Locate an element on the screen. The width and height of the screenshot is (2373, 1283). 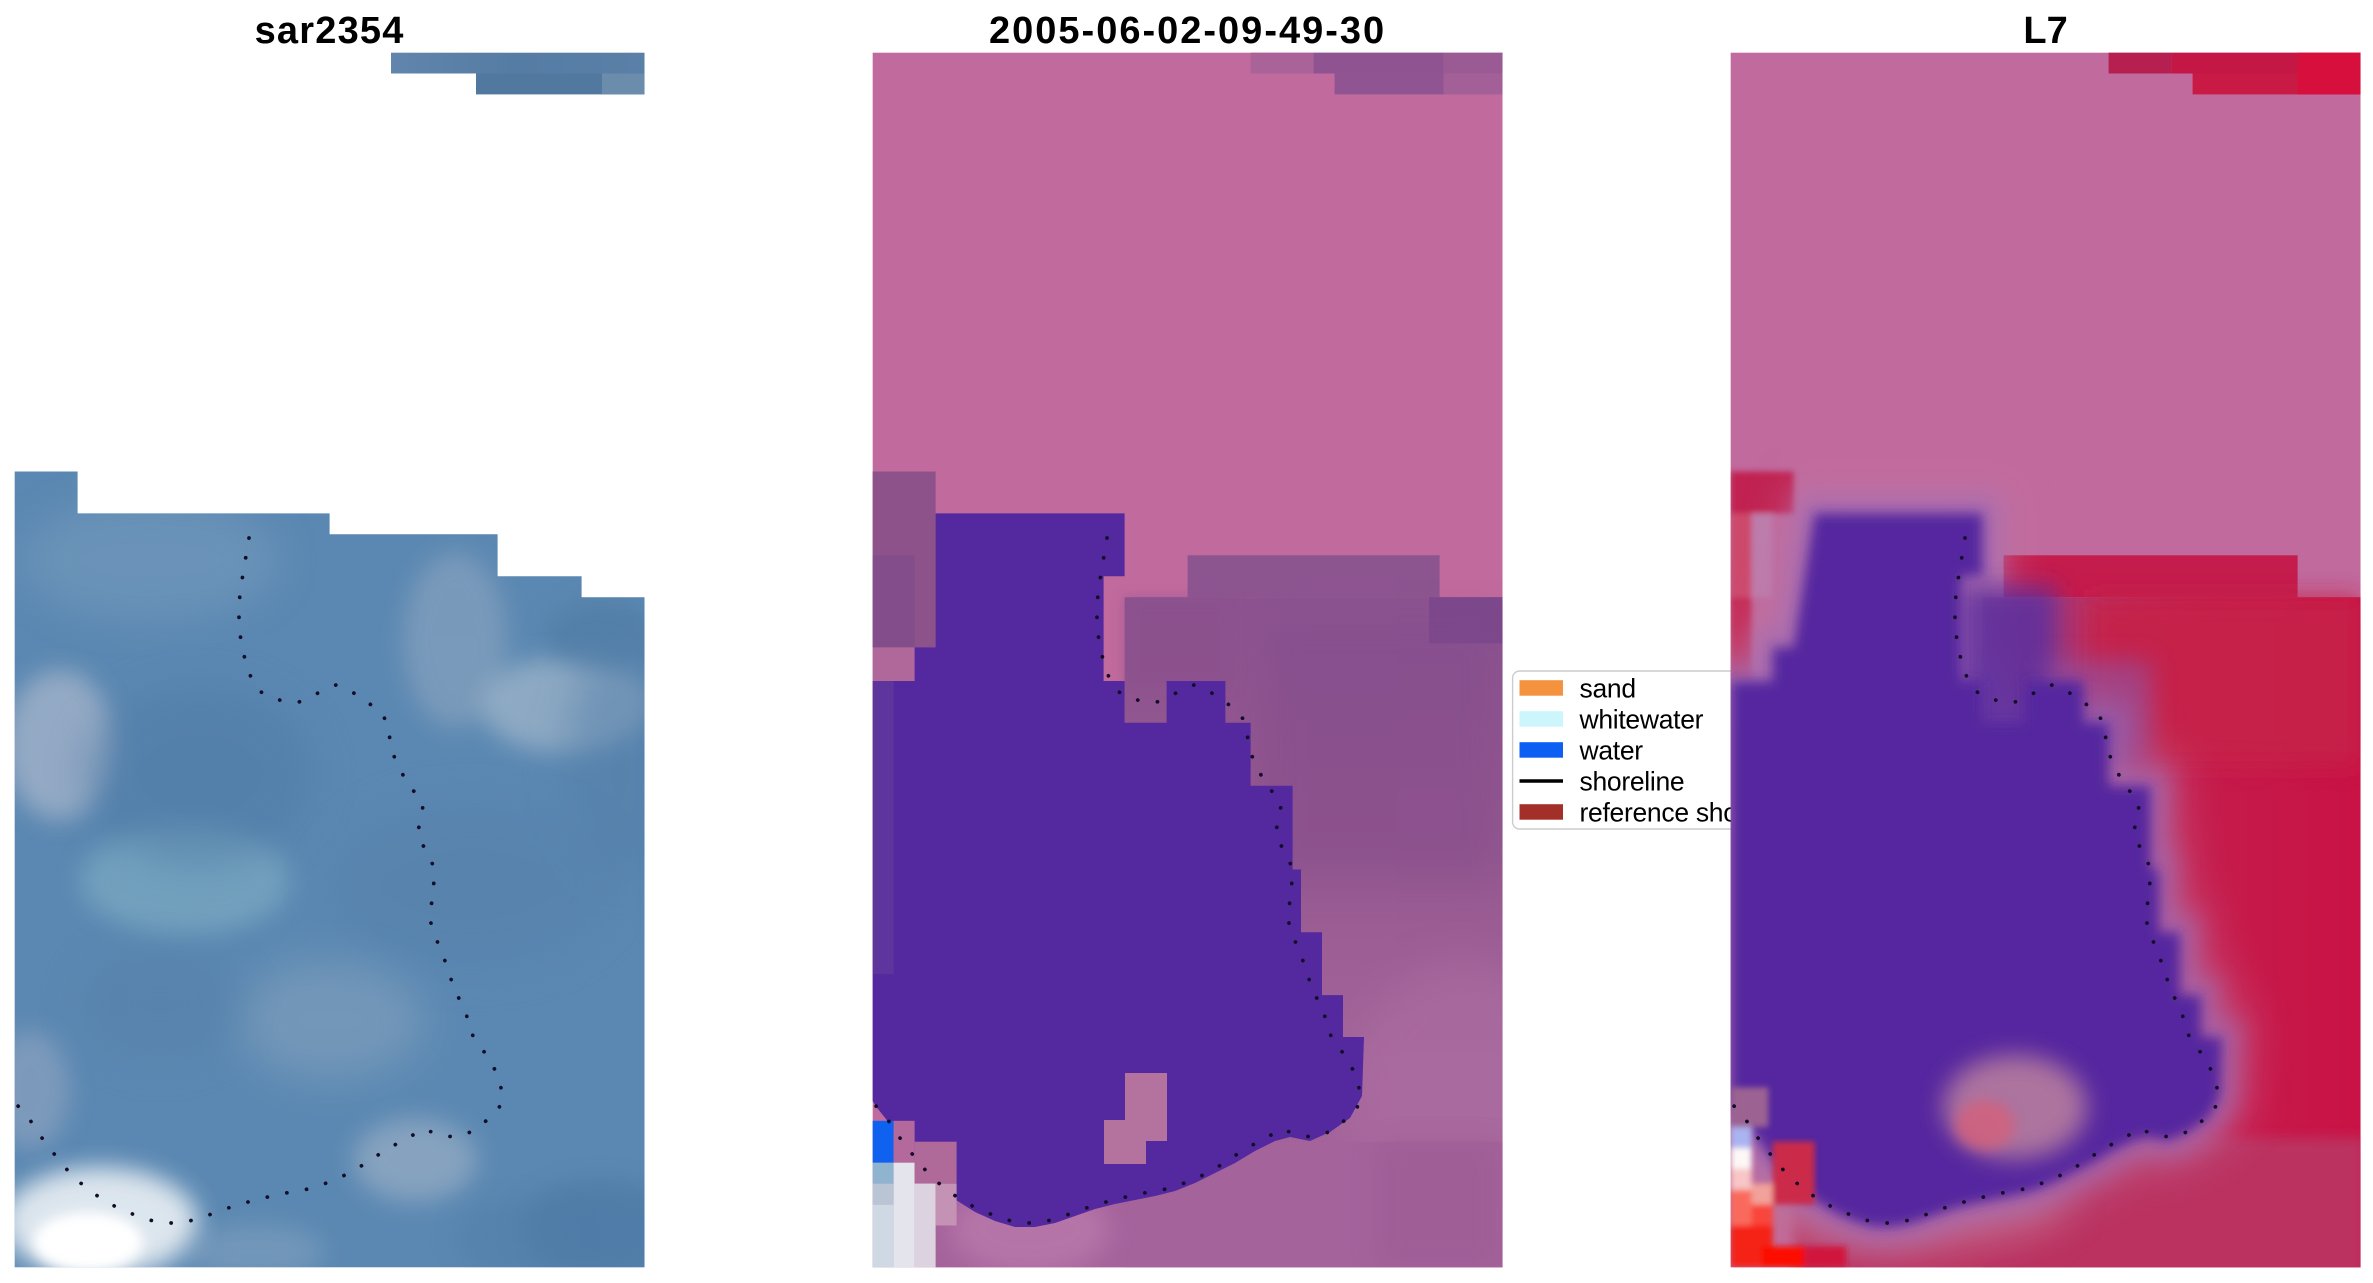
svg-text: sar2354 is located at coordinates (330, 31).